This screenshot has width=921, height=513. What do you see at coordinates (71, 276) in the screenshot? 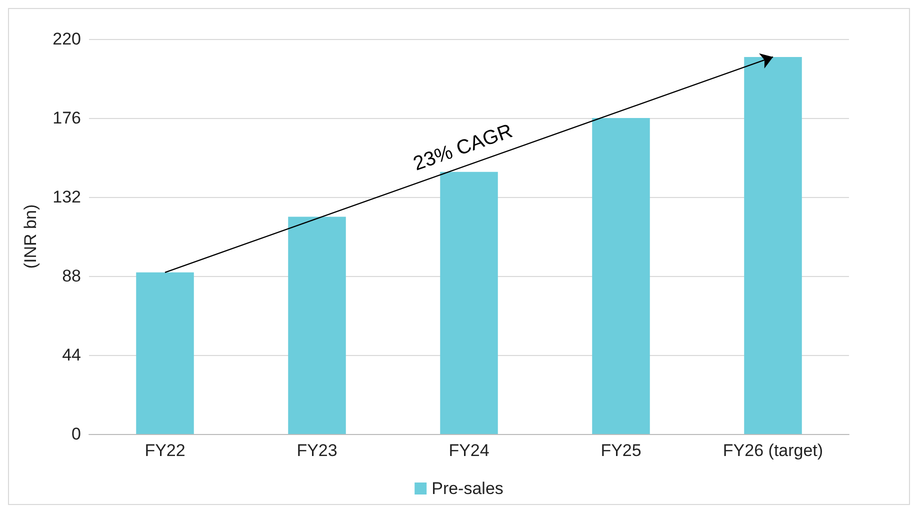
I see `y-tick-label: 88` at bounding box center [71, 276].